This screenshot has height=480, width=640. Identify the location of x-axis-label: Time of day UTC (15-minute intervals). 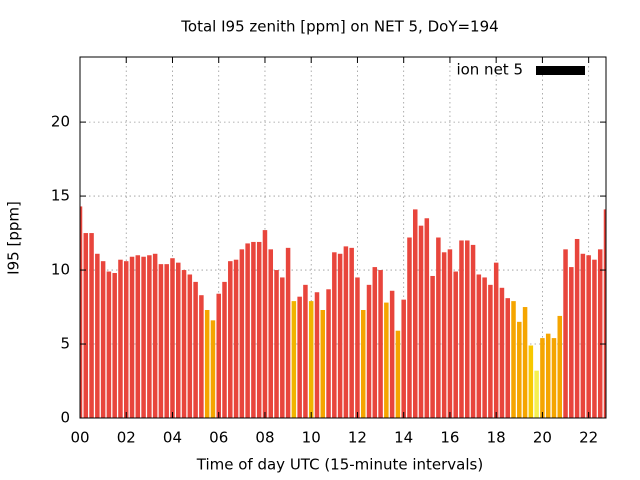
(339, 465).